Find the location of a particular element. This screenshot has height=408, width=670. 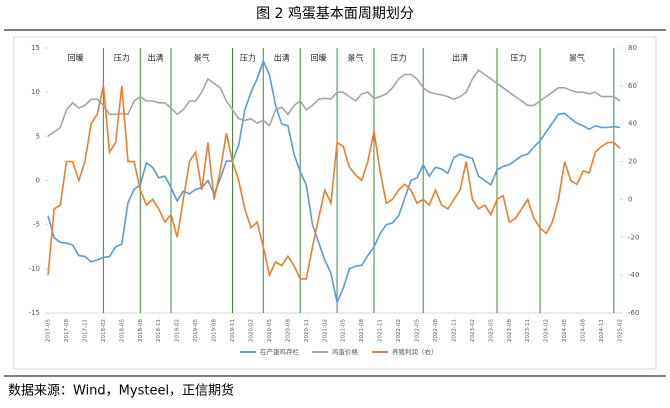

legend-label: 在产蛋鸡存栏 is located at coordinates (280, 351).